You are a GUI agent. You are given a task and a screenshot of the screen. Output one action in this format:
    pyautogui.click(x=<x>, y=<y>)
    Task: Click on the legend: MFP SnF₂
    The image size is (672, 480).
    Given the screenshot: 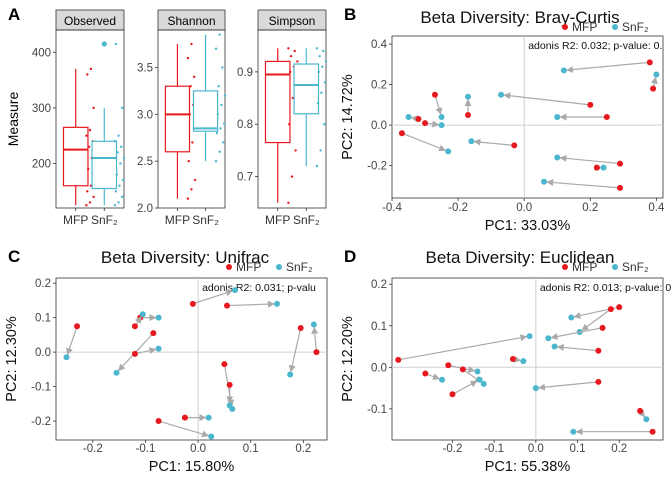 What is the action you would take?
    pyautogui.click(x=269, y=267)
    